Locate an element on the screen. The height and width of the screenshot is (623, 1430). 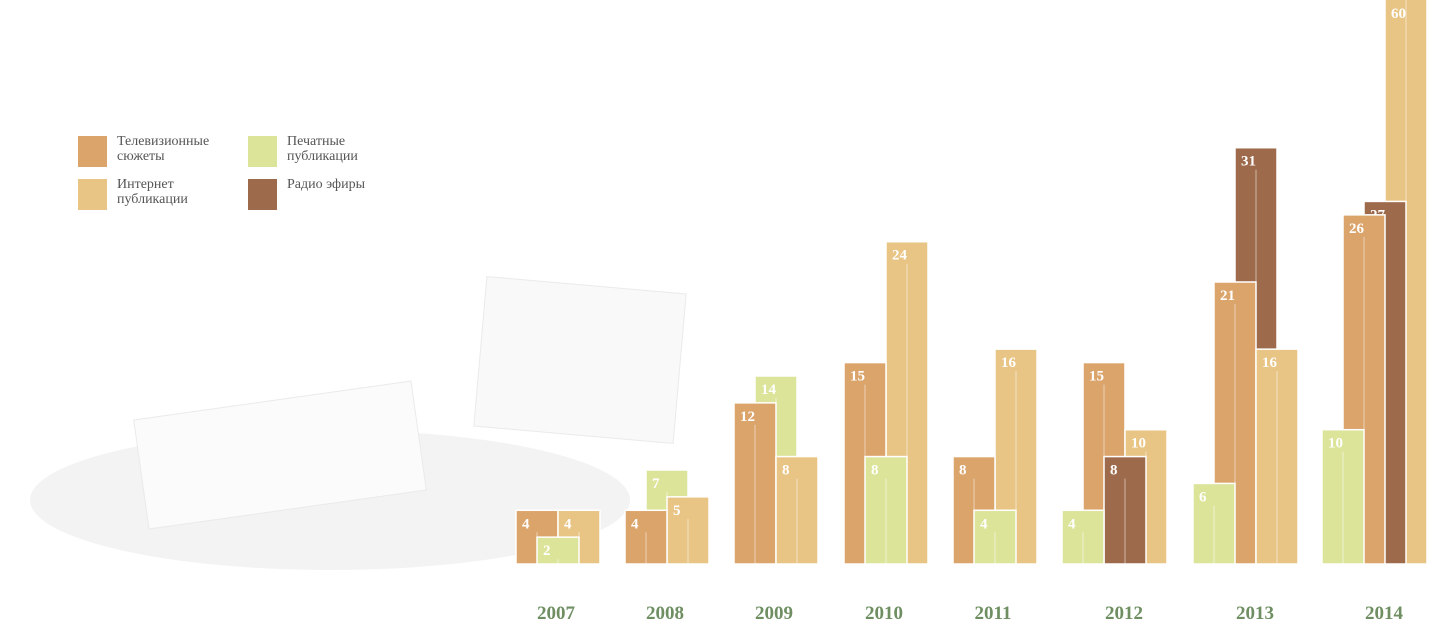
x-tick-label: 2007 is located at coordinates (556, 613).